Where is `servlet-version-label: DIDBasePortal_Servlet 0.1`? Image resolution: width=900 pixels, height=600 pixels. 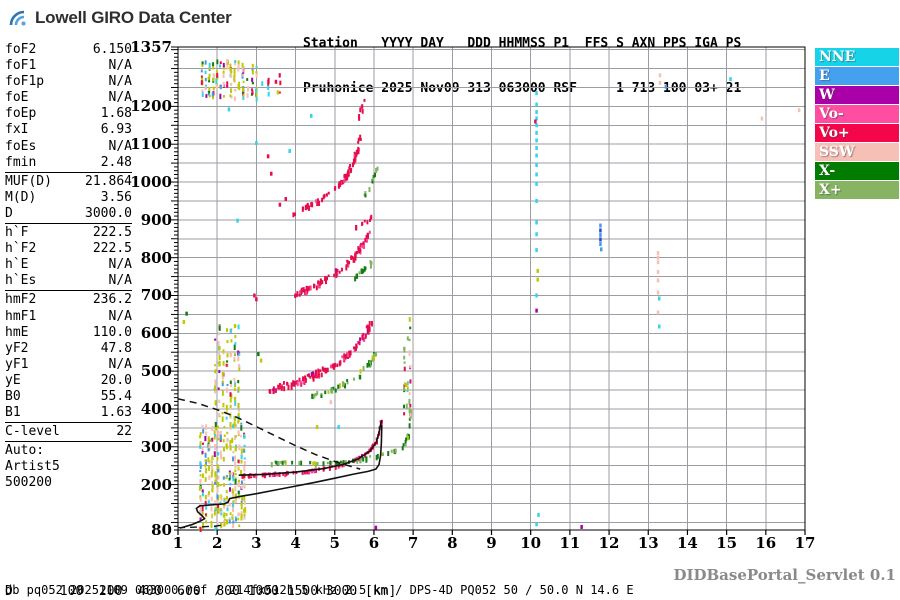 servlet-version-label: DIDBasePortal_Servlet 0.1 is located at coordinates (784, 575).